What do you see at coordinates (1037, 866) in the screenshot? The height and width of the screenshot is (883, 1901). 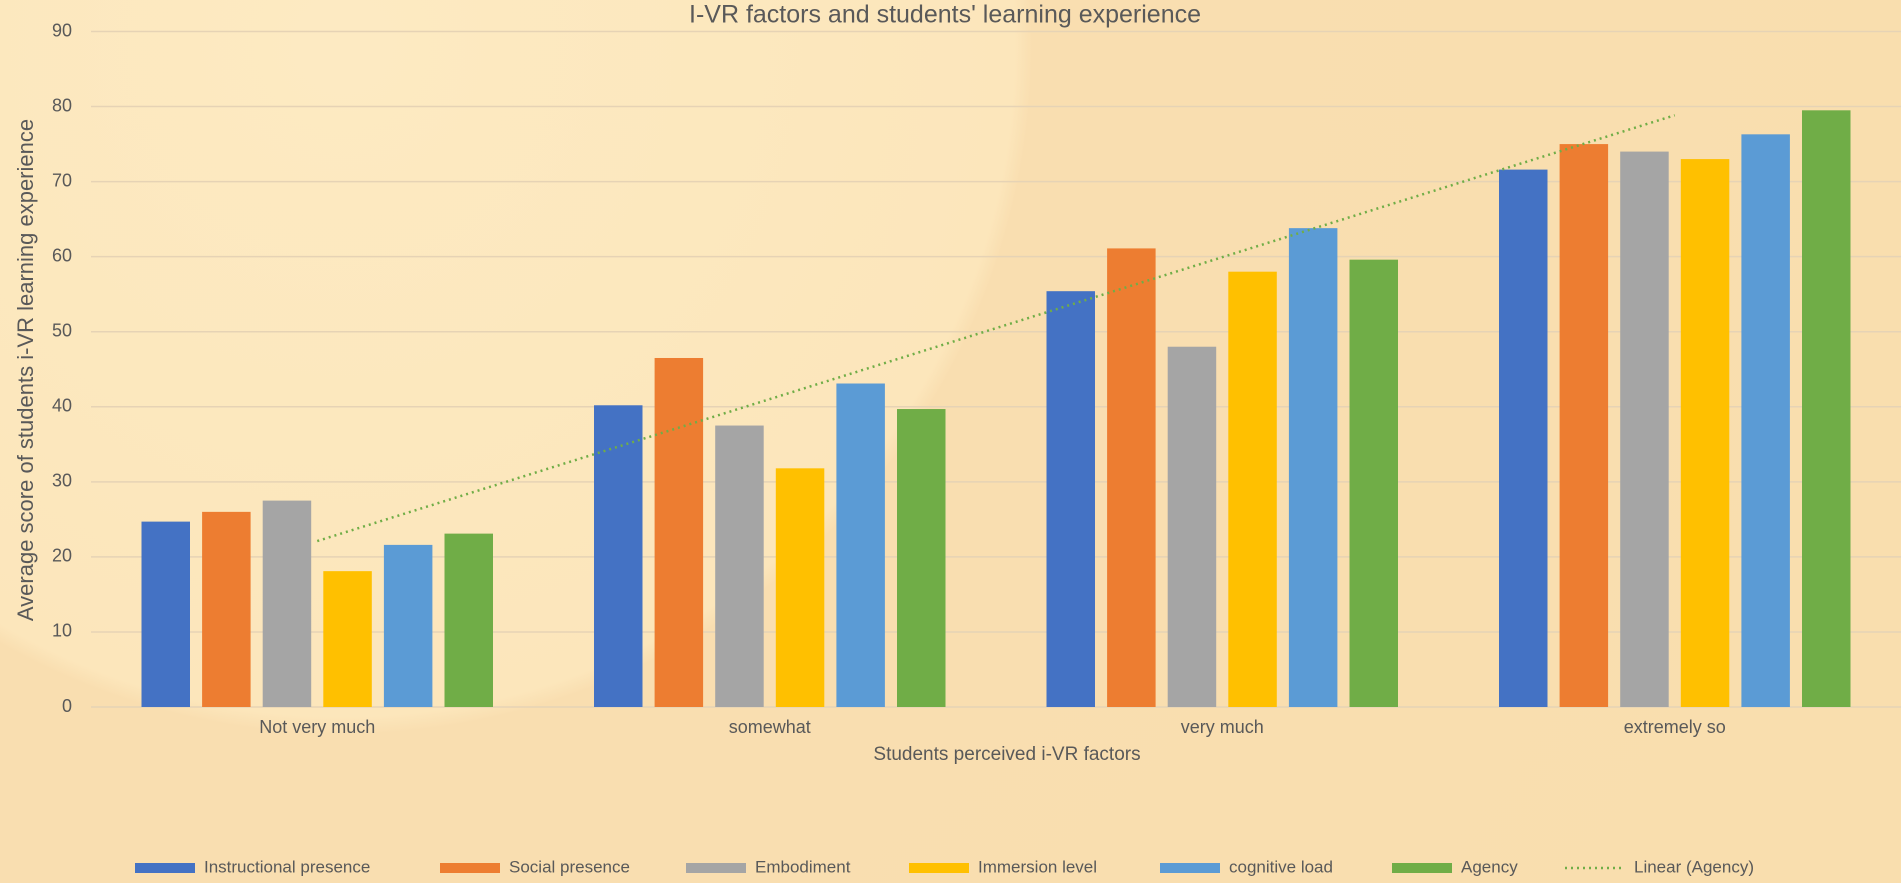 I see `legend-label: Immersion level` at bounding box center [1037, 866].